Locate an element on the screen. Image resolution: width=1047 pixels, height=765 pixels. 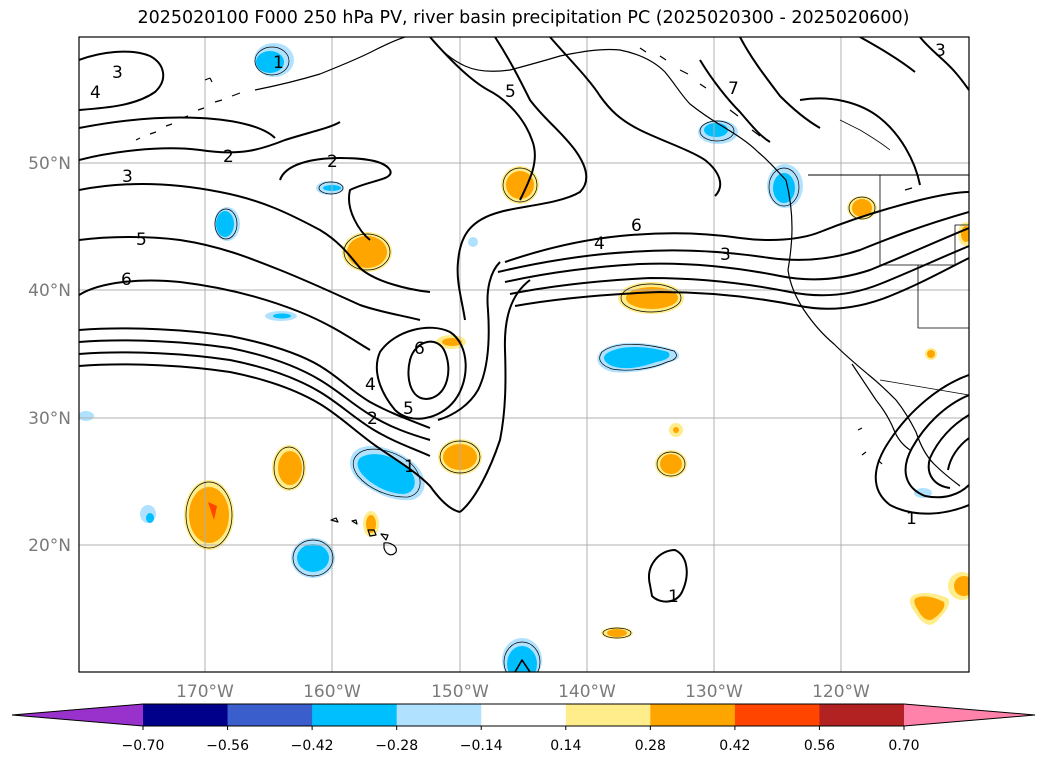
lat-label-30n: 30°N is located at coordinates (49, 419).